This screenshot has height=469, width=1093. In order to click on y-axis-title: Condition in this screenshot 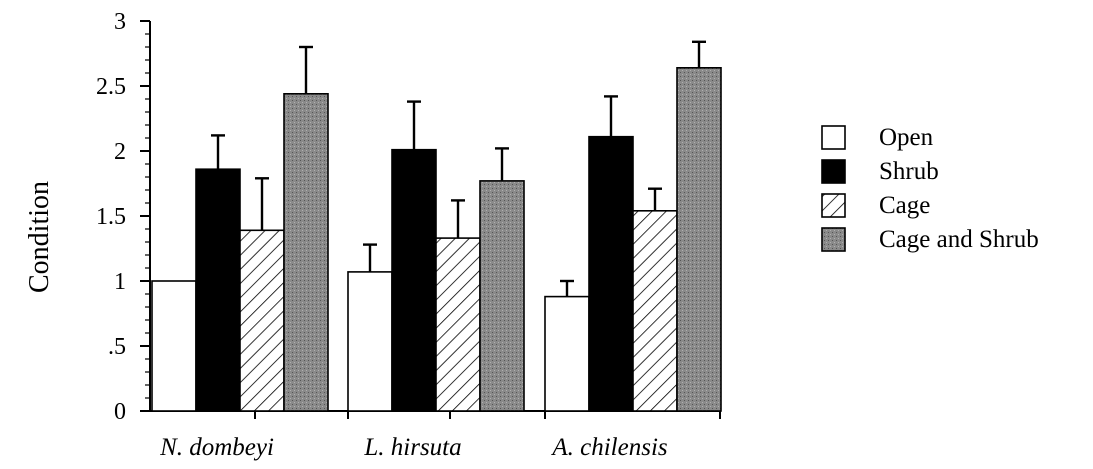, I will do `click(39, 237)`.